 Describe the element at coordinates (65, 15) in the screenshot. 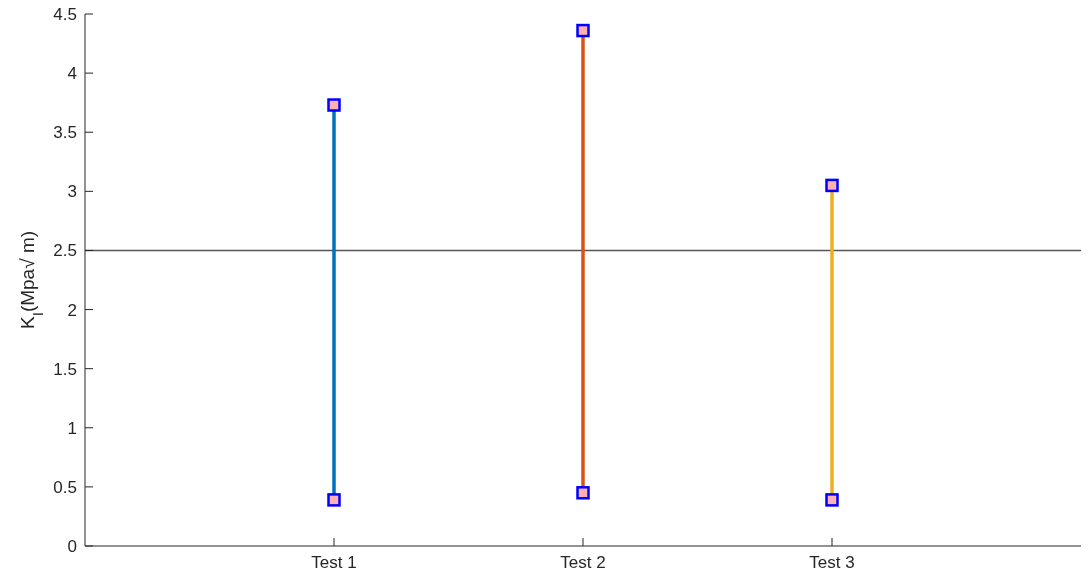

I see `y-tick-label: 4.5` at that location.